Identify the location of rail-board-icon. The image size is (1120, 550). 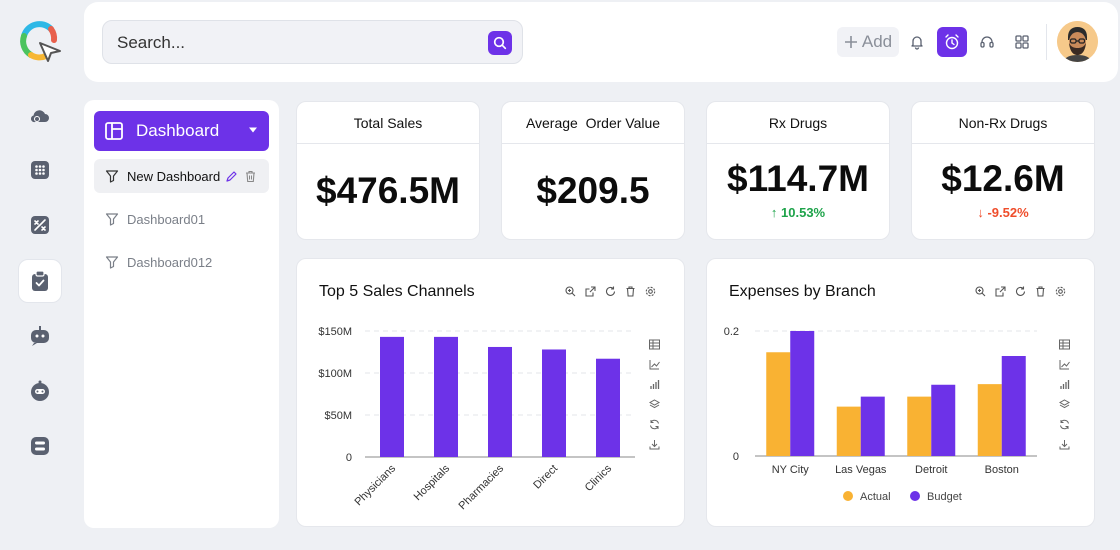
(40, 225).